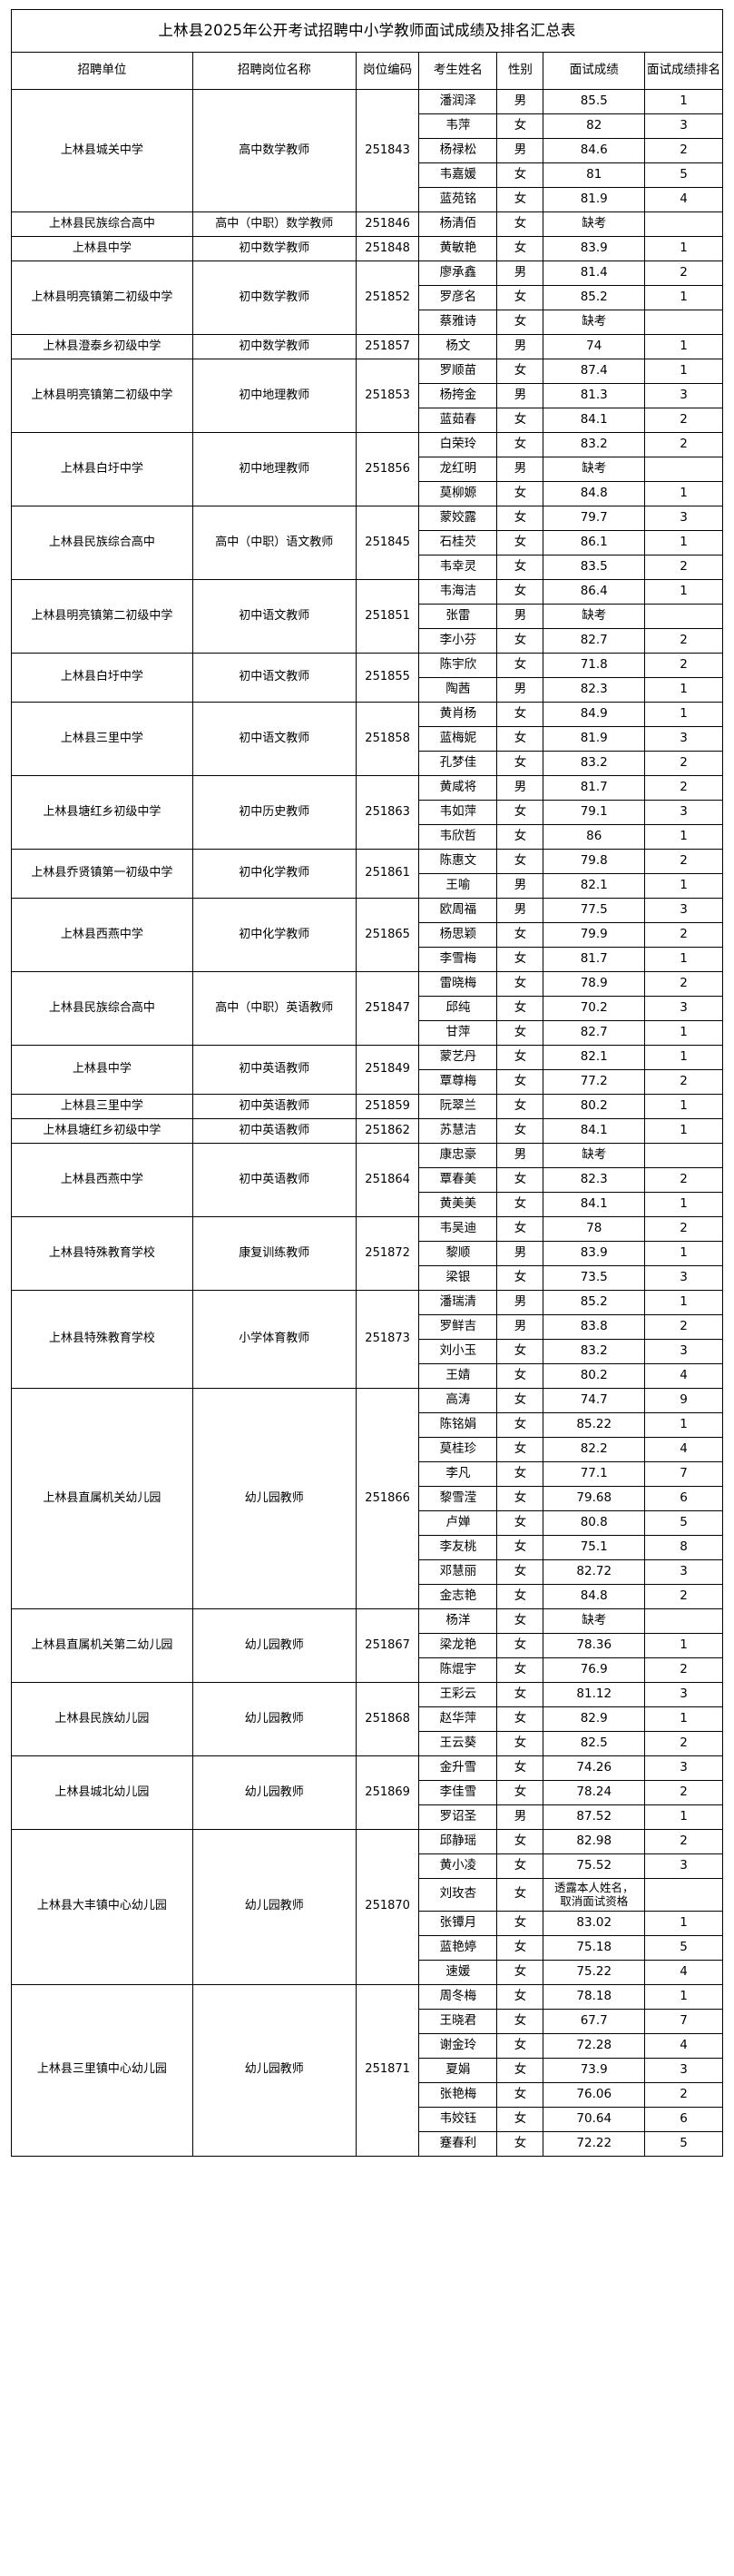  What do you see at coordinates (594, 1972) in the screenshot?
I see `cell-score: 75.22` at bounding box center [594, 1972].